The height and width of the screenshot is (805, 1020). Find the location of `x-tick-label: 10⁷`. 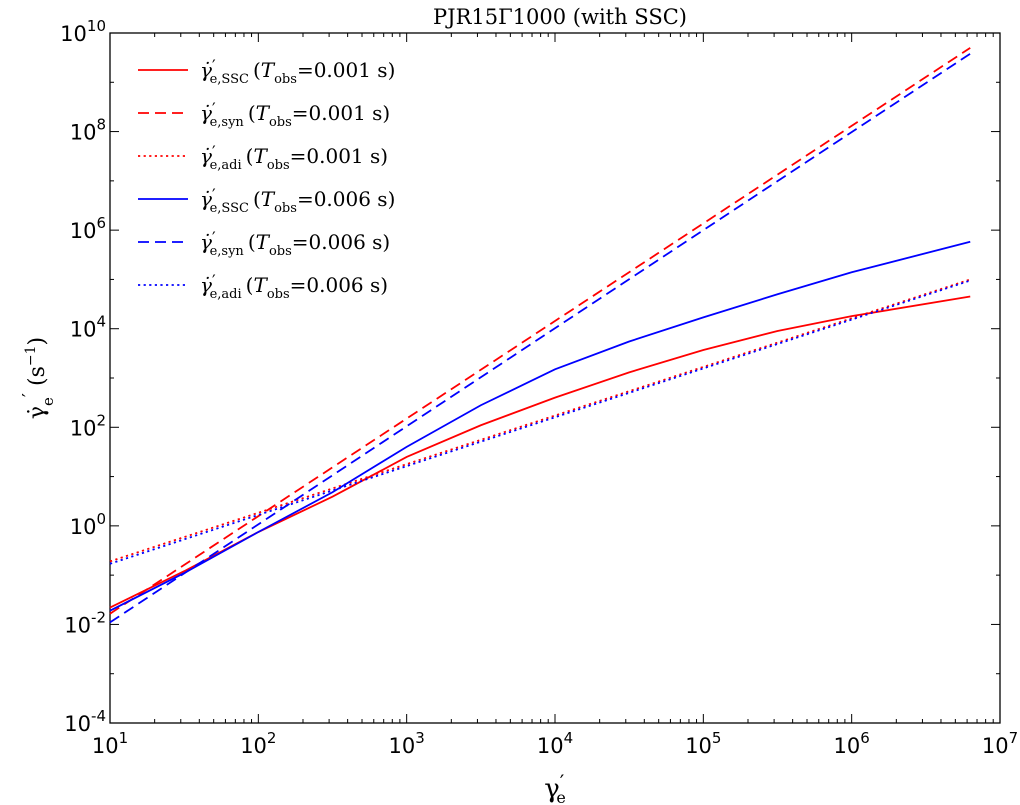

x-tick-label: 10⁷ is located at coordinates (1000, 743).